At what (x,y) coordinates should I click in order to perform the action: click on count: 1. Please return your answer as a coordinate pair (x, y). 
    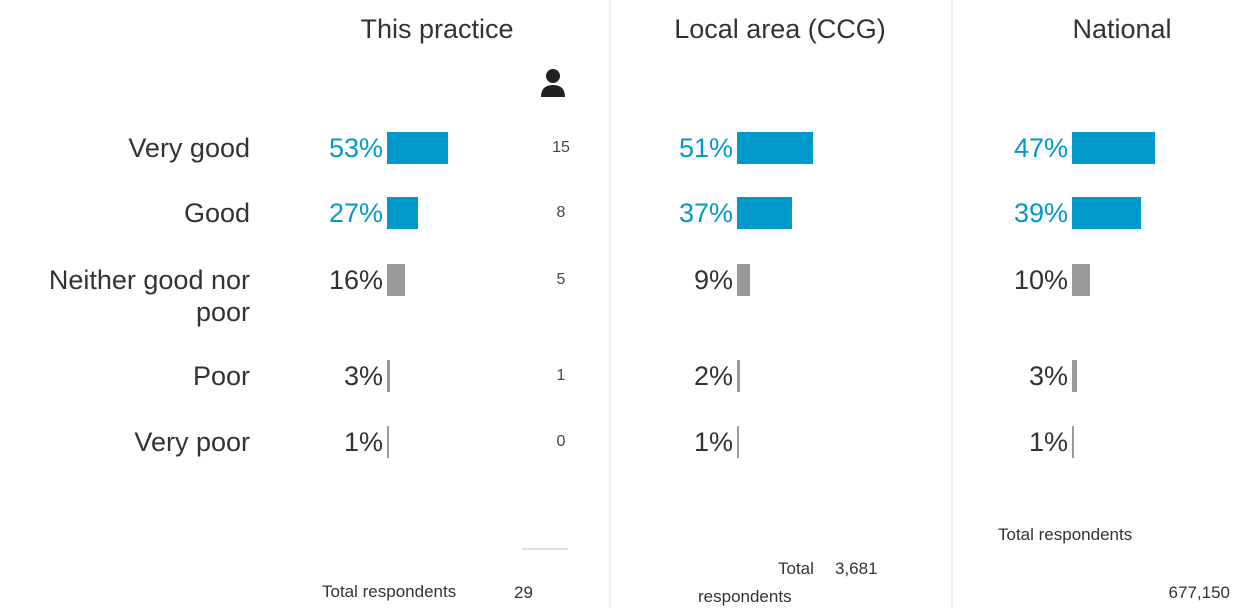
    Looking at the image, I should click on (561, 375).